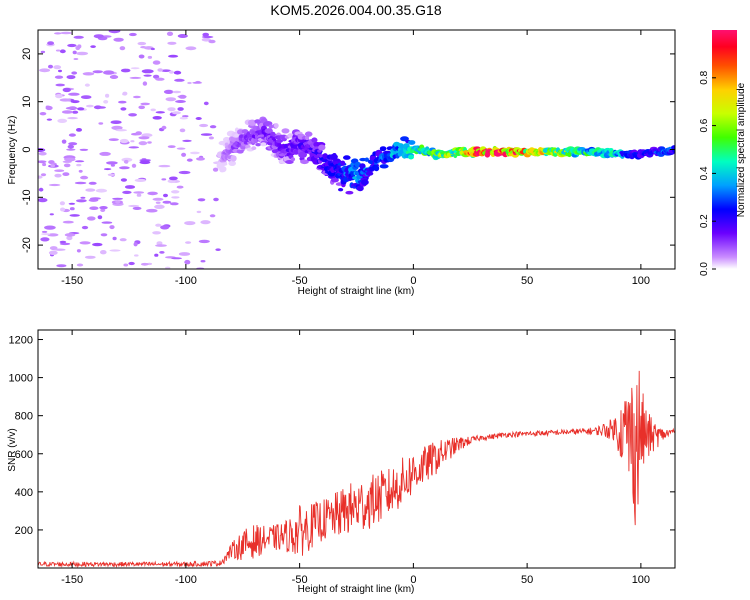 Image resolution: width=750 pixels, height=600 pixels. What do you see at coordinates (27, 149) in the screenshot?
I see `spectrogram-y-tick-label: 0` at bounding box center [27, 149].